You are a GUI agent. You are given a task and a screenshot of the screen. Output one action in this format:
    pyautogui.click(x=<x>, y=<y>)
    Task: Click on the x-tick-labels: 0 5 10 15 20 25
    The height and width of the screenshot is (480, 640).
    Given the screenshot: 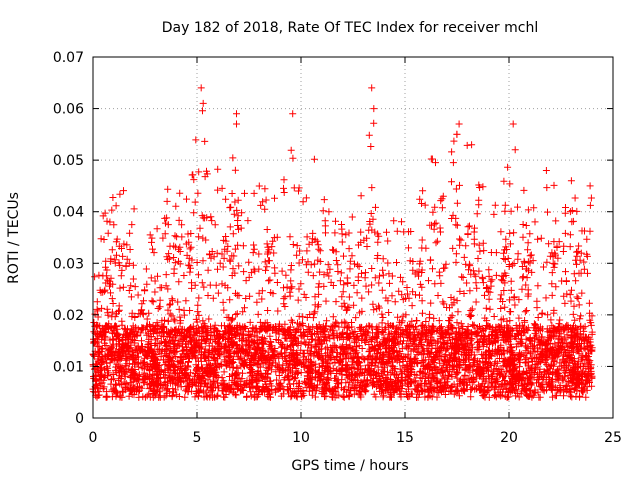 What is the action you would take?
    pyautogui.click(x=355, y=438)
    